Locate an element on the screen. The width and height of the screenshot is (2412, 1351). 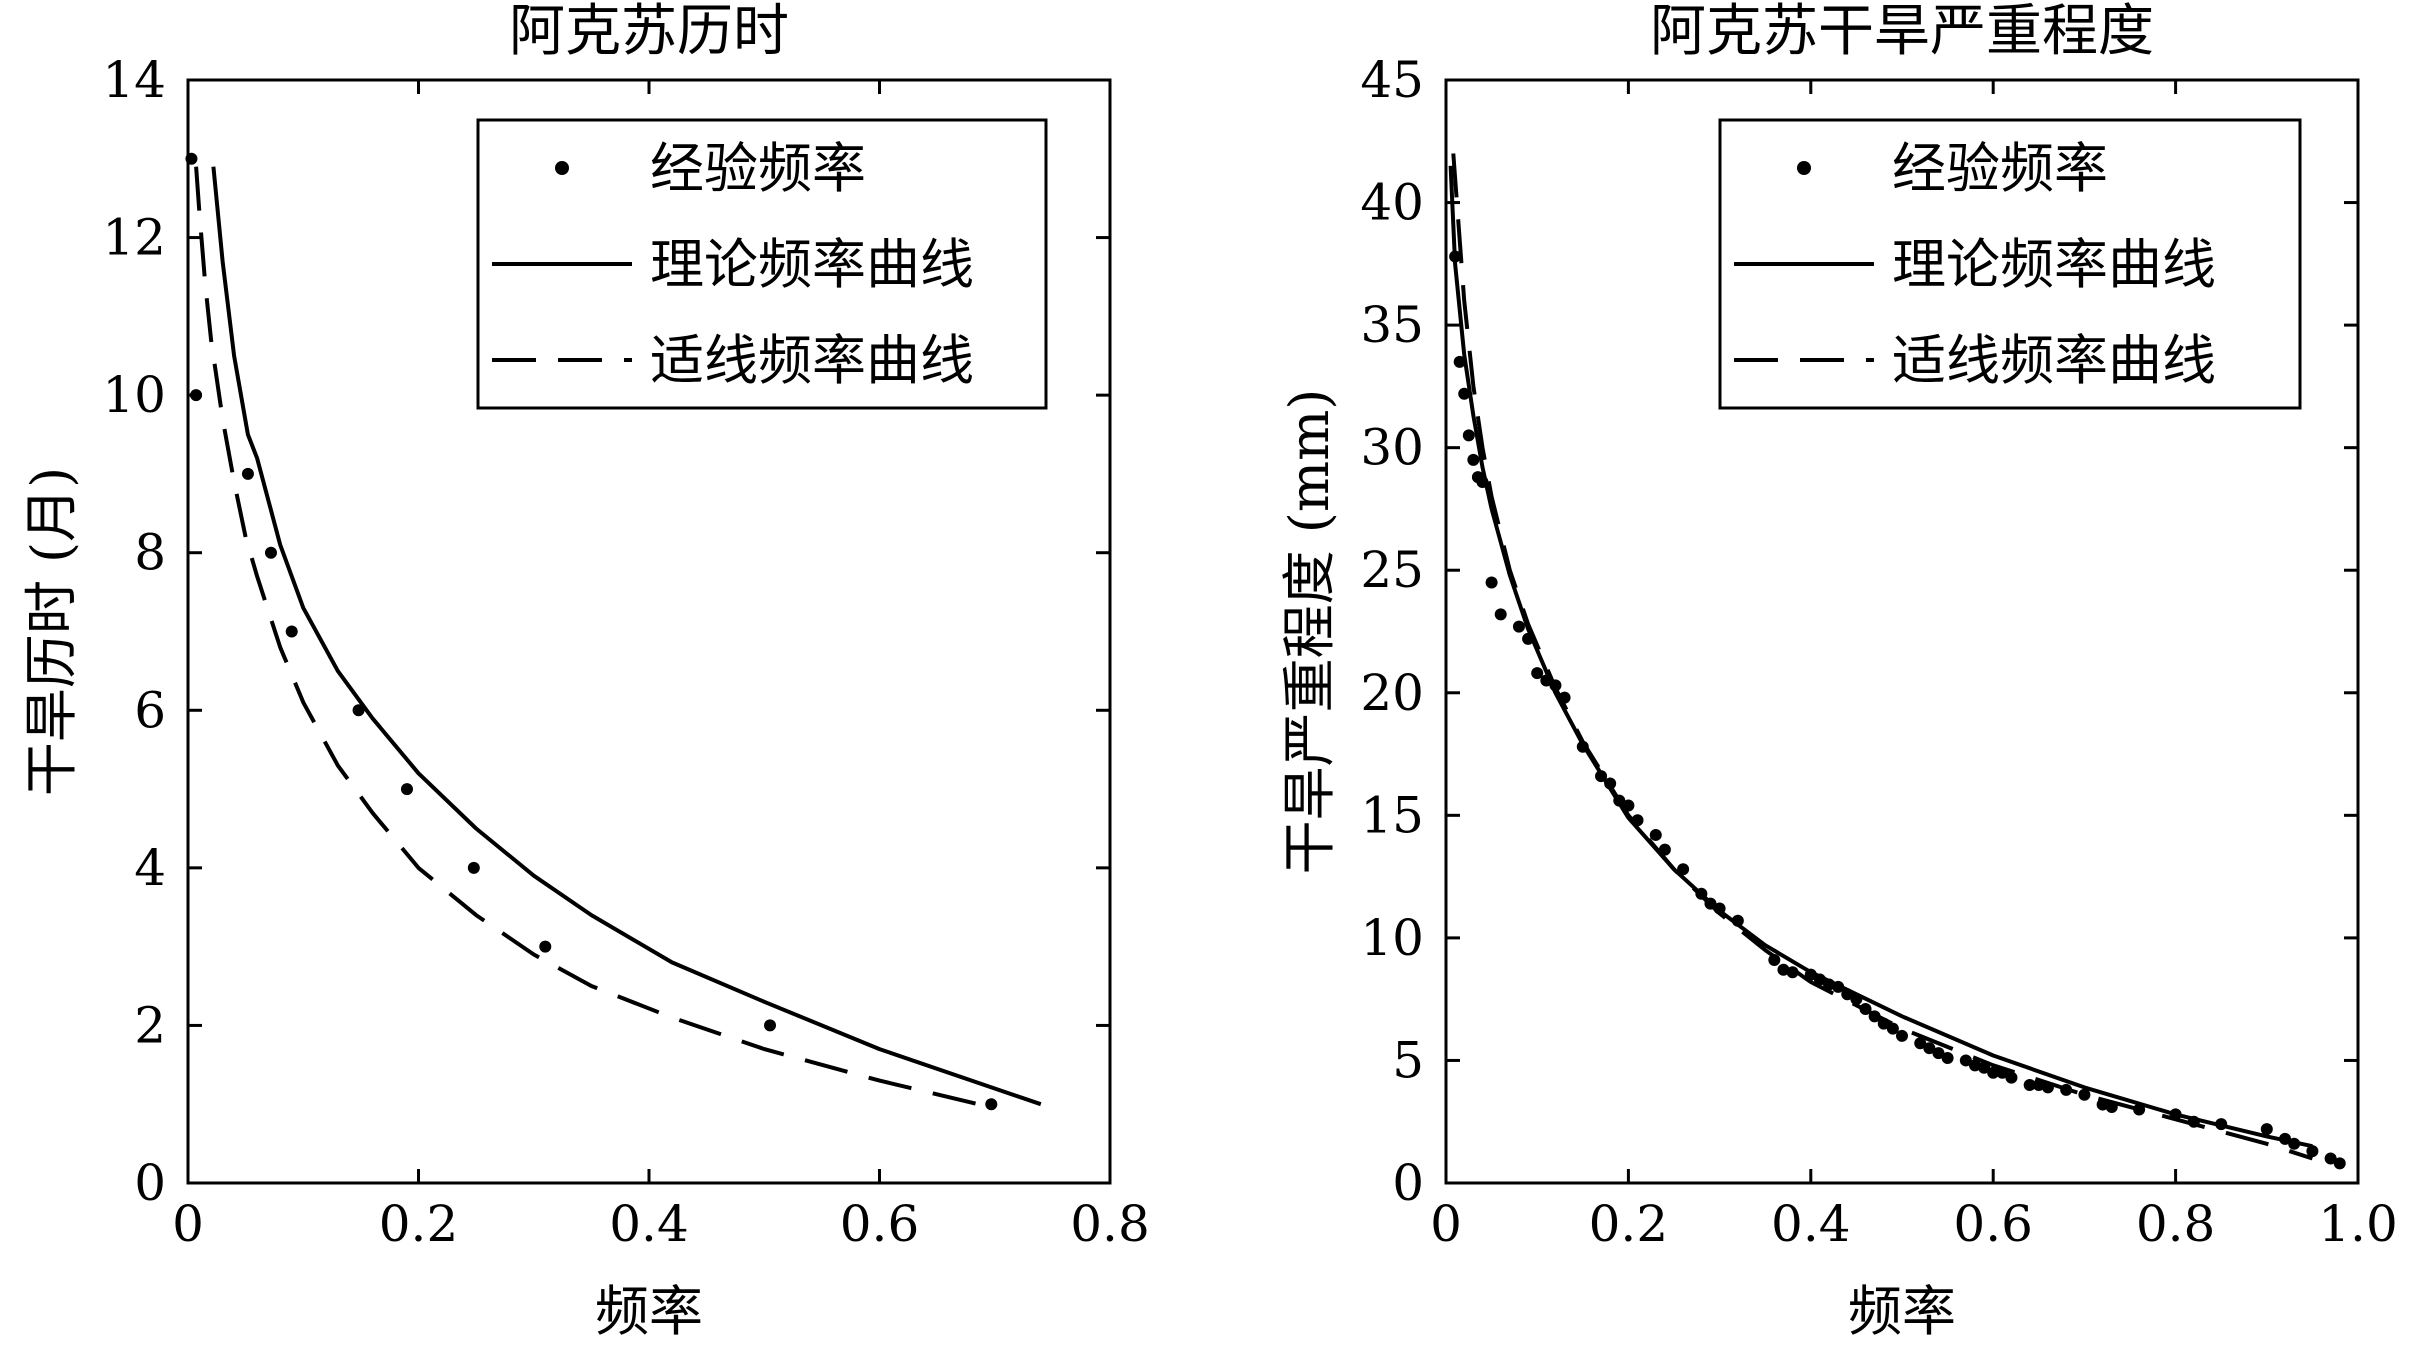
y-tick-label: 15 is located at coordinates (1392, 815).